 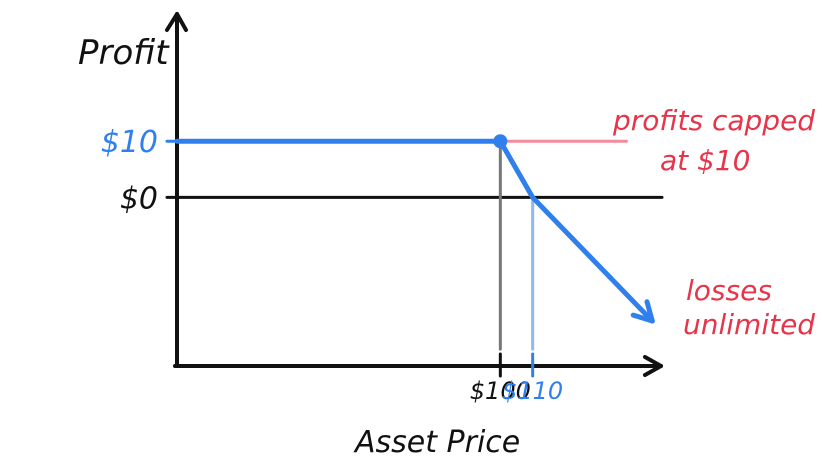 What do you see at coordinates (124, 53) in the screenshot?
I see `y-axis-title: Profit` at bounding box center [124, 53].